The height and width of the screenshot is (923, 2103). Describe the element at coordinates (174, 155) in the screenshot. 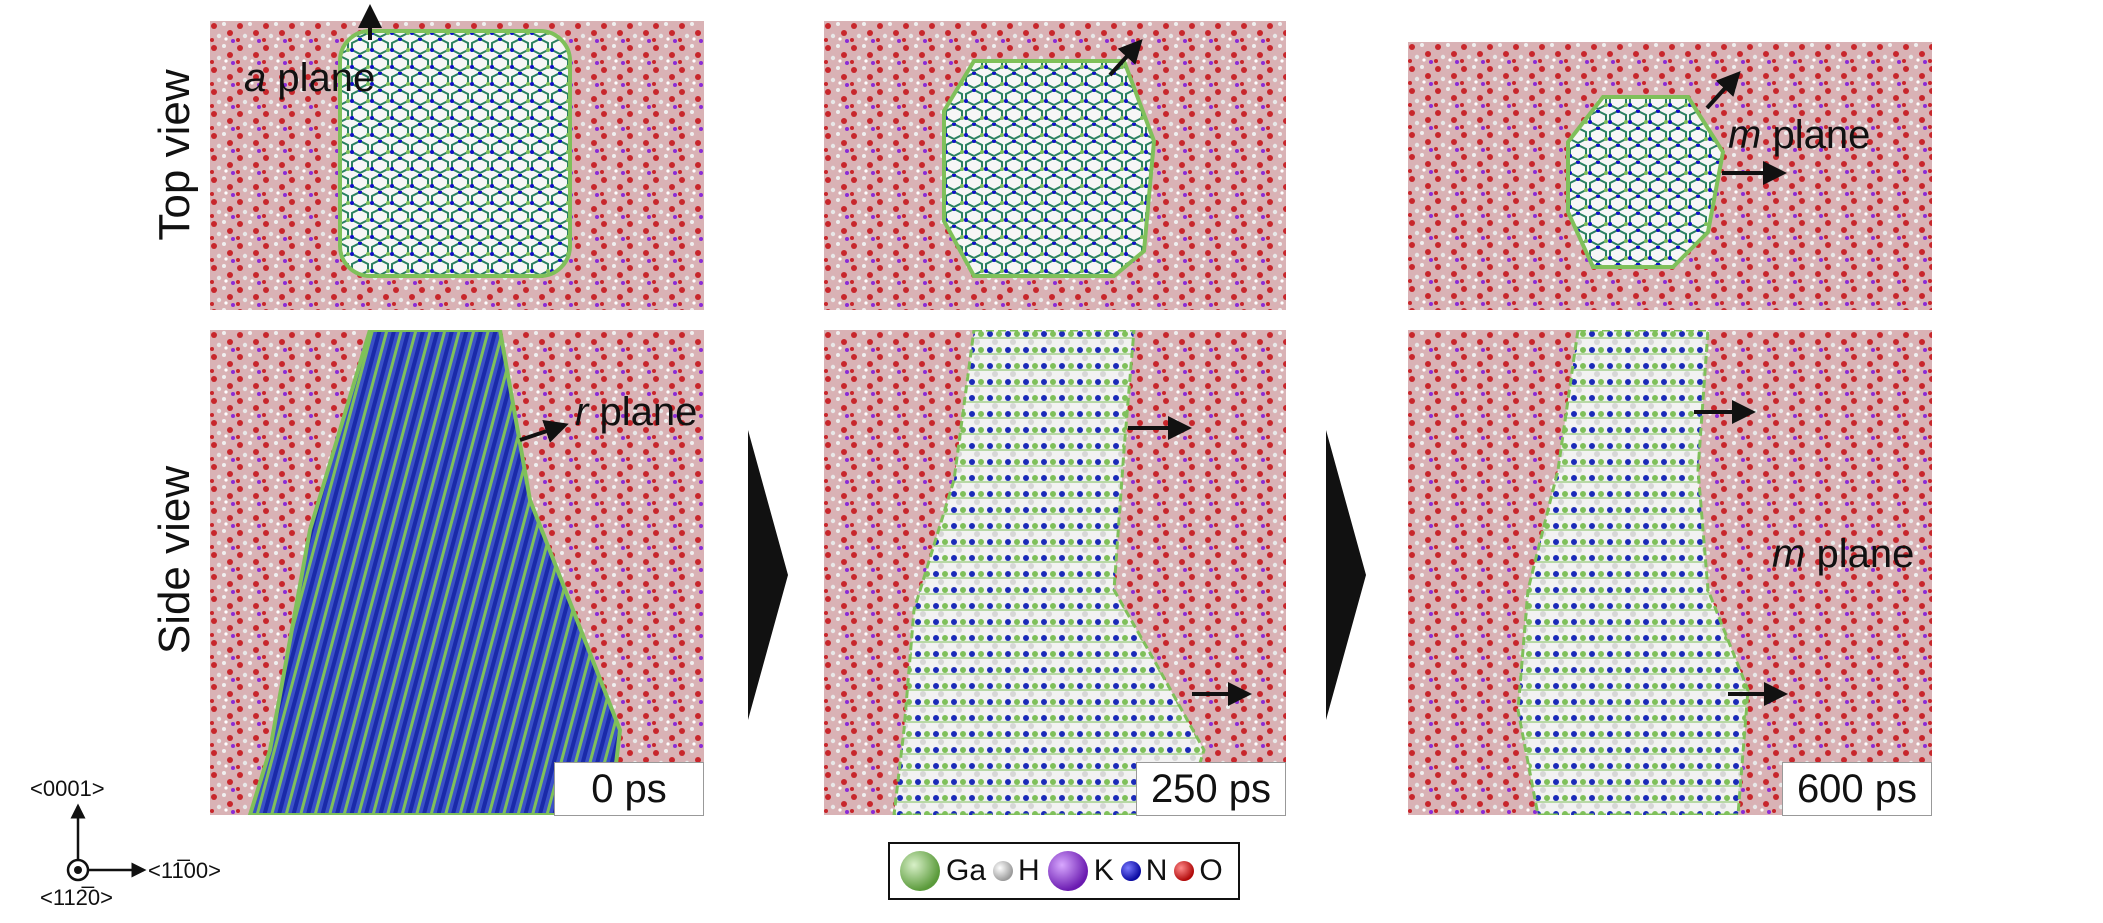

I see `row-label-top-view: Top view` at that location.